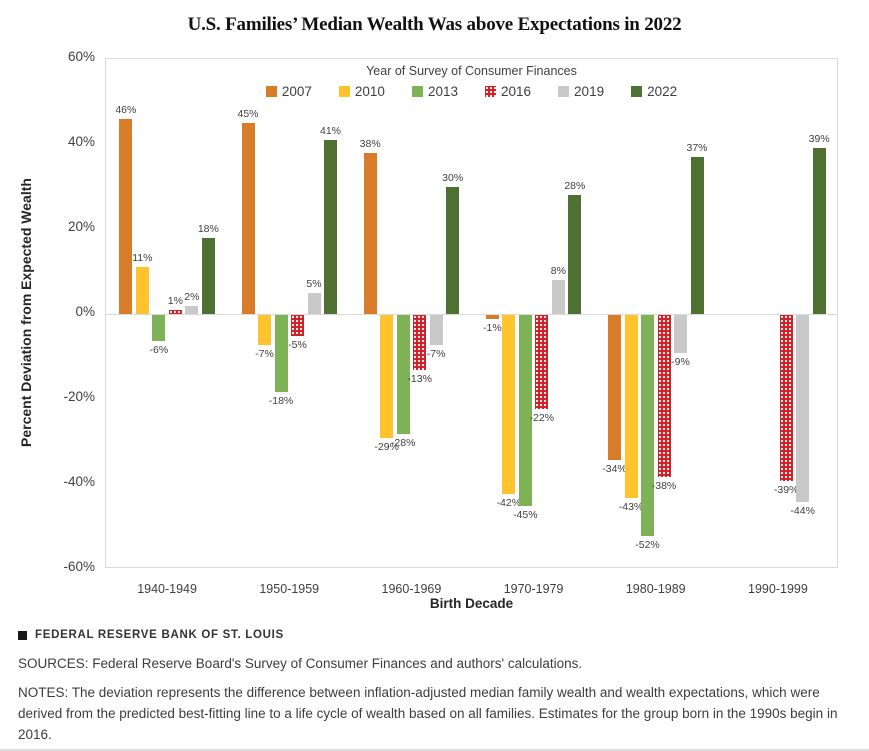 The width and height of the screenshot is (869, 751). I want to click on bar-value-label: 38%, so click(370, 143).